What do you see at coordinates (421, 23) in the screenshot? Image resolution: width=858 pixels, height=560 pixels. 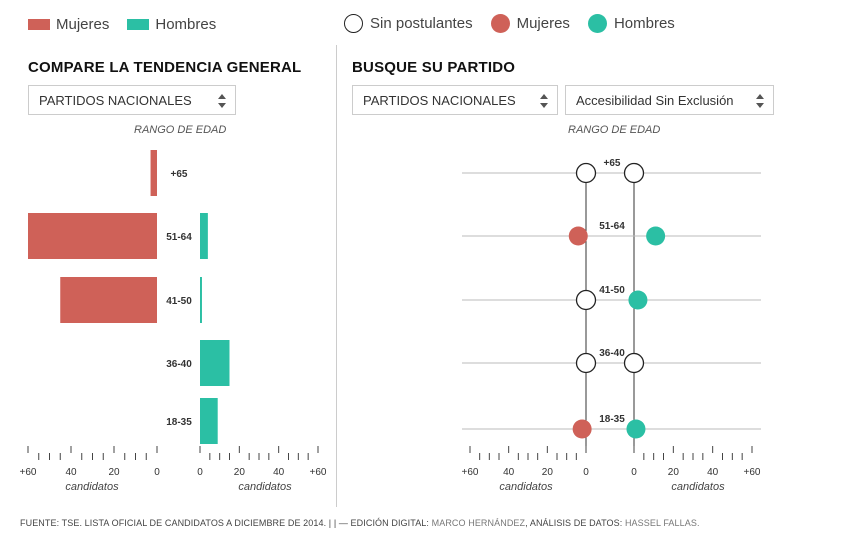 I see `legend-label: Sin postulantes` at bounding box center [421, 23].